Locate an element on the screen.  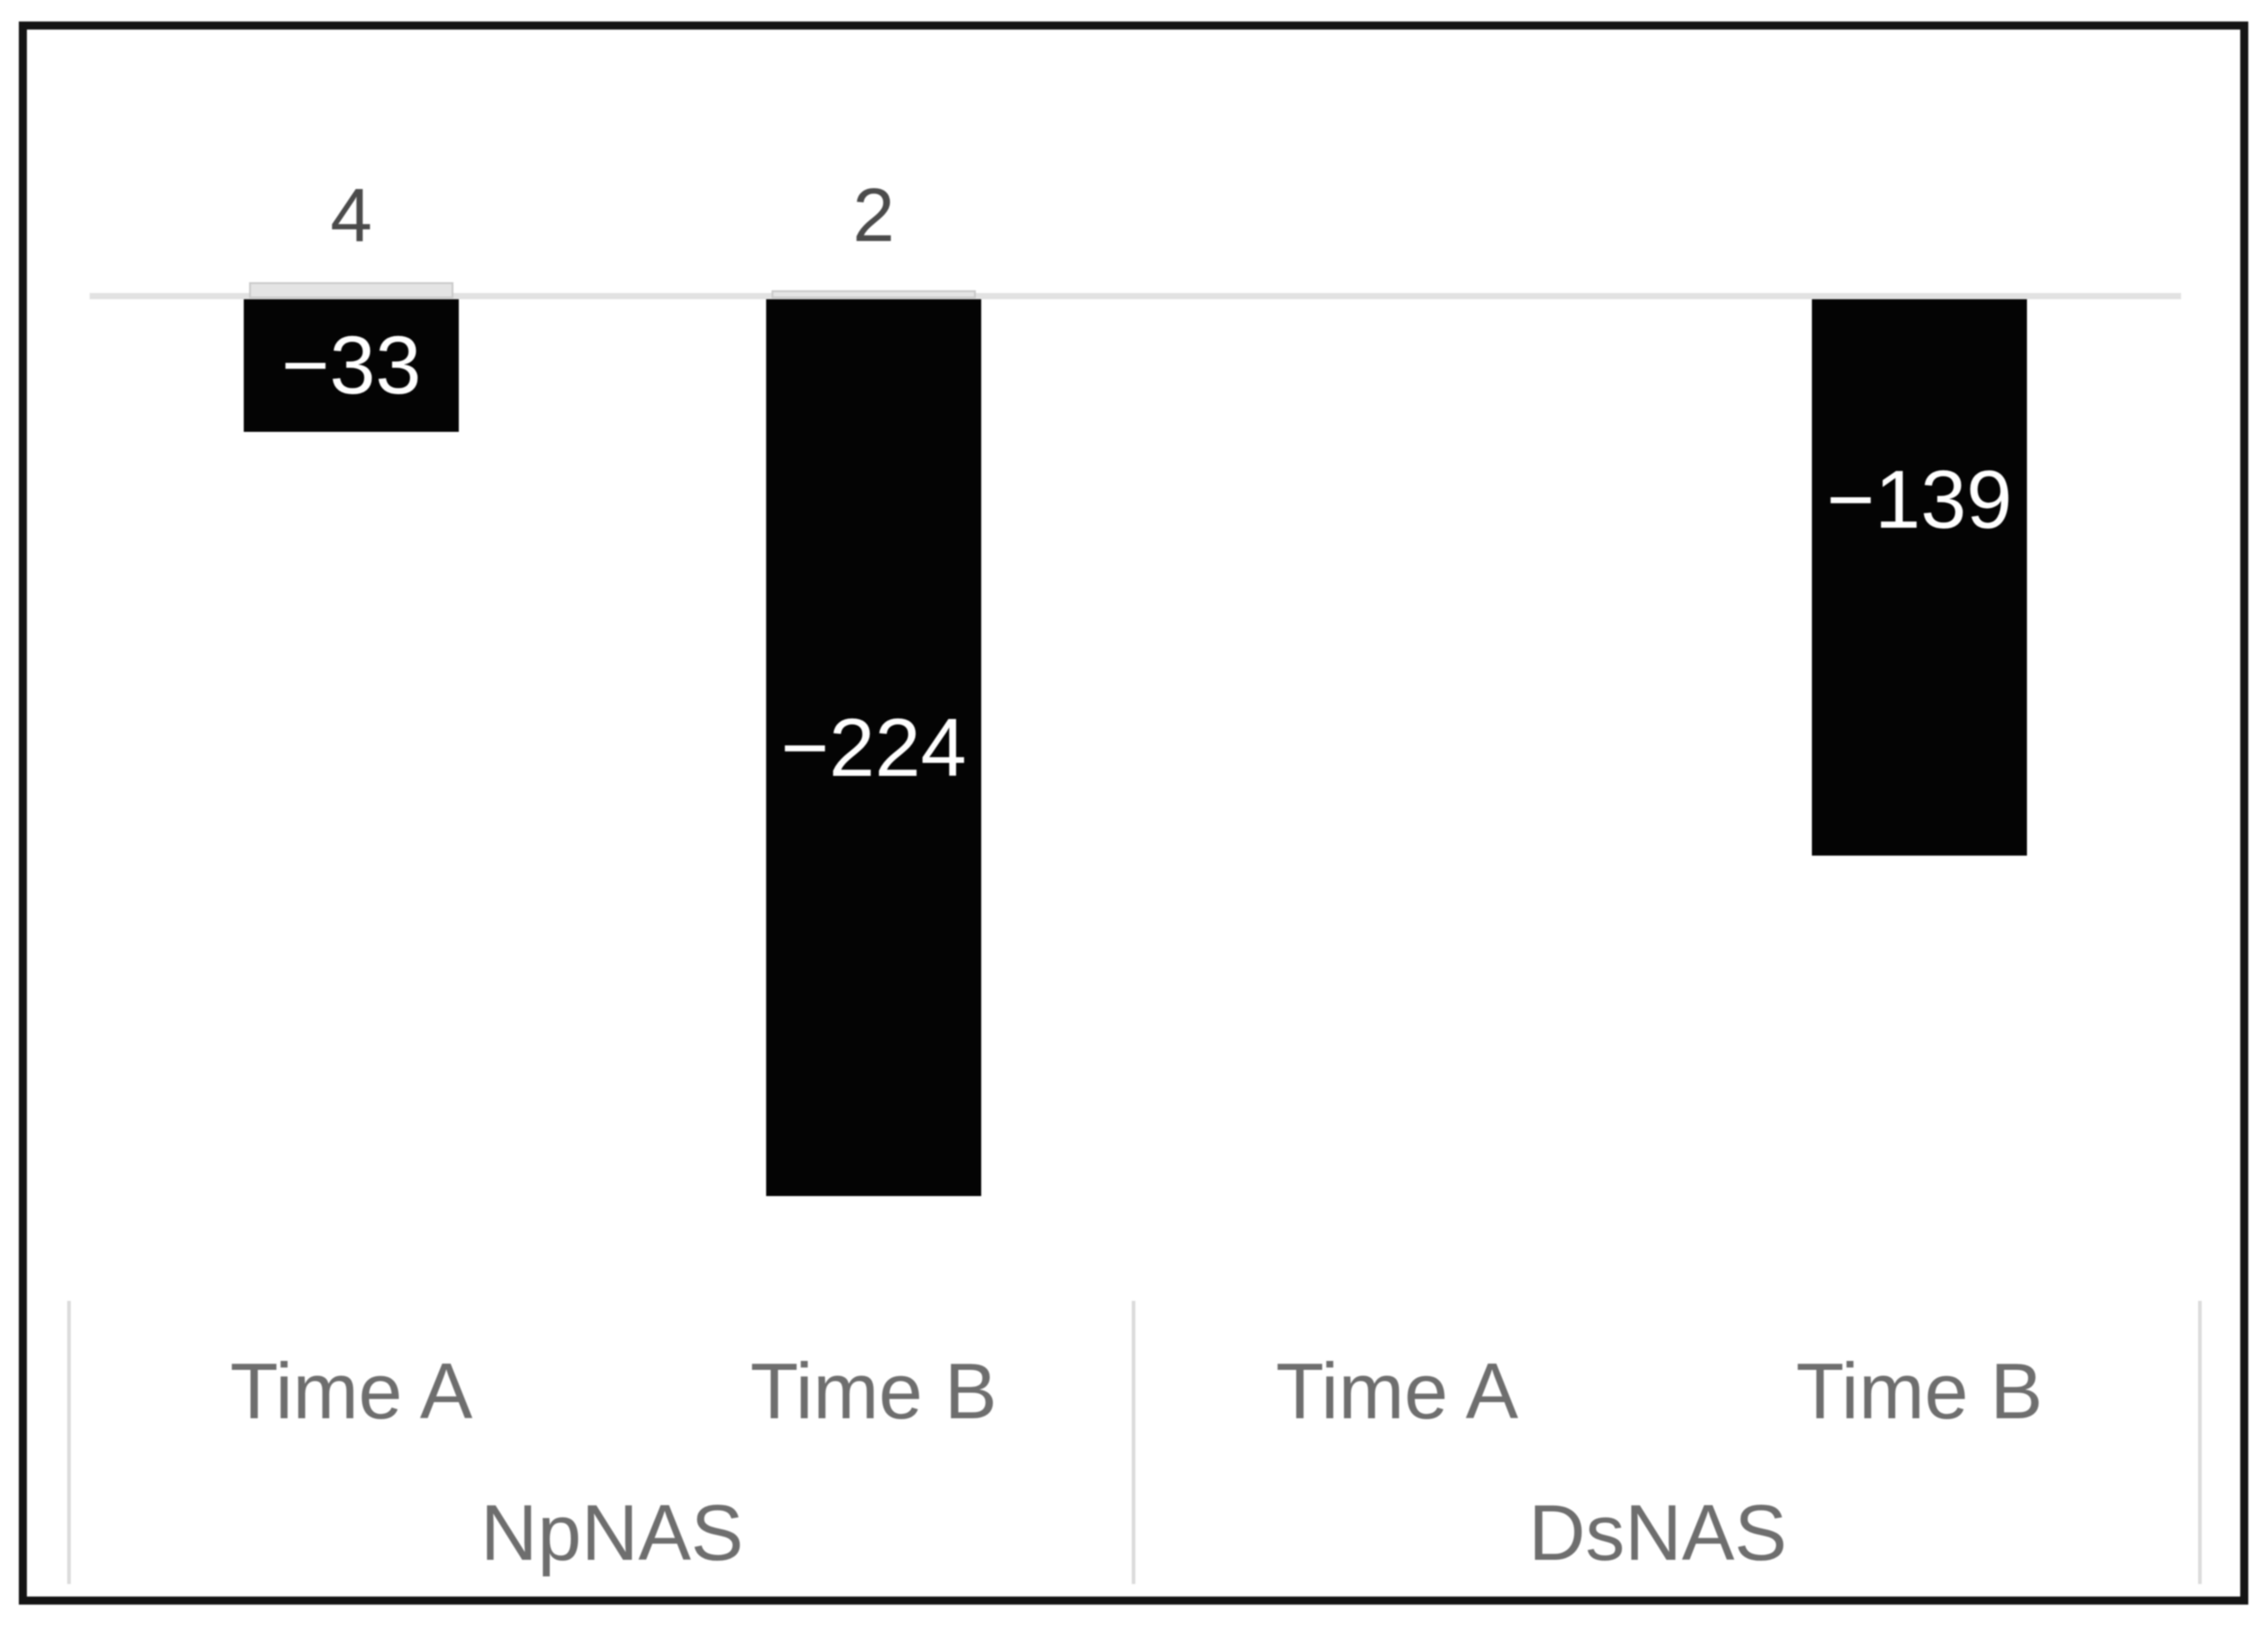
group-label-npnas: NpNAS is located at coordinates (612, 1532).